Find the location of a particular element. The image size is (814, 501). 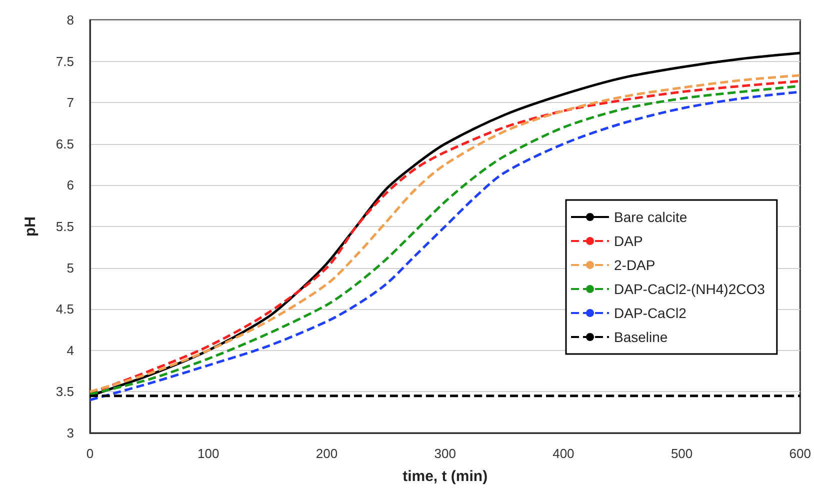

legend-label: DAP-CaCl2-(NH4)2CO3 is located at coordinates (690, 289).